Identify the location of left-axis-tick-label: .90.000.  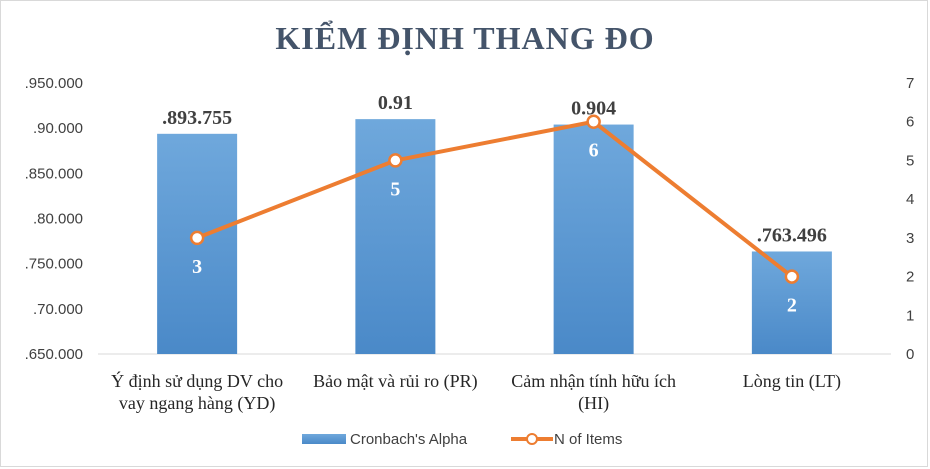
(58, 128).